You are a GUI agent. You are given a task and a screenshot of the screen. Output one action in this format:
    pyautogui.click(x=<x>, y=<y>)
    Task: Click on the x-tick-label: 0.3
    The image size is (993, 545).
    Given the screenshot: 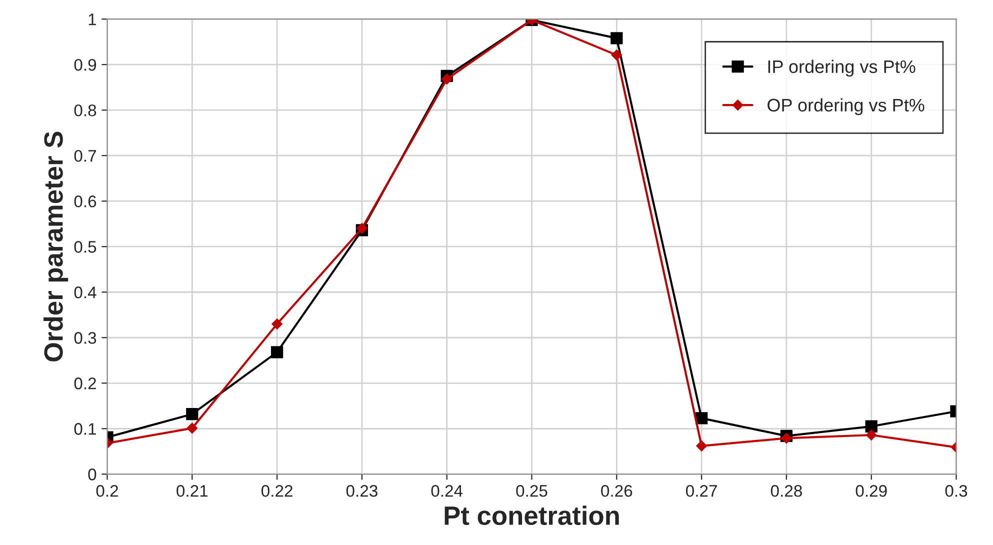 What is the action you would take?
    pyautogui.click(x=956, y=491)
    